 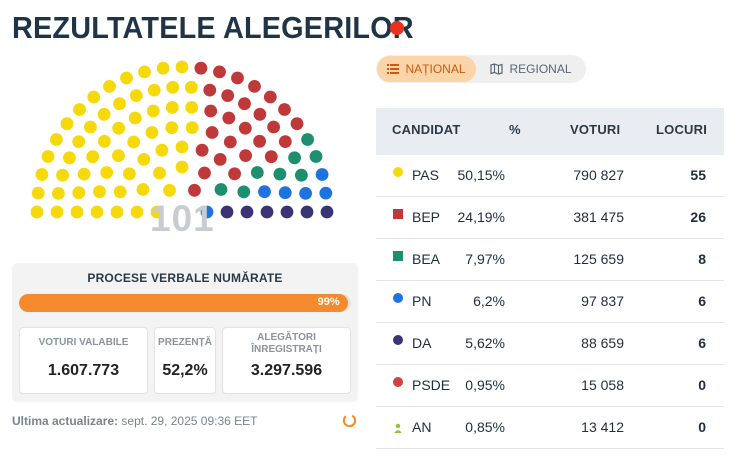 I want to click on candidate-name: BEA, so click(x=426, y=259).